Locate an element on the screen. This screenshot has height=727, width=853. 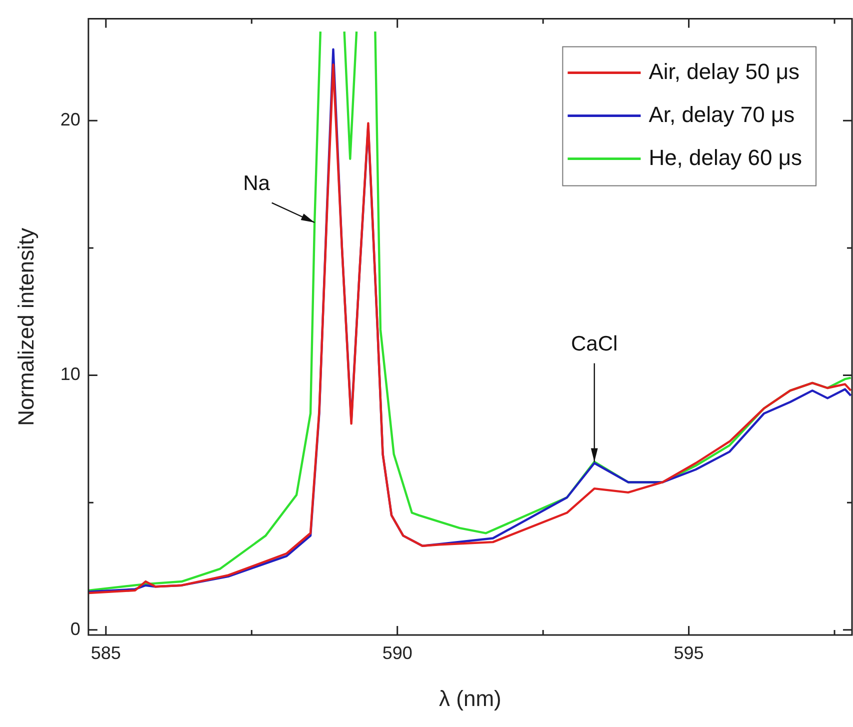
annotation: Na is located at coordinates (256, 184).